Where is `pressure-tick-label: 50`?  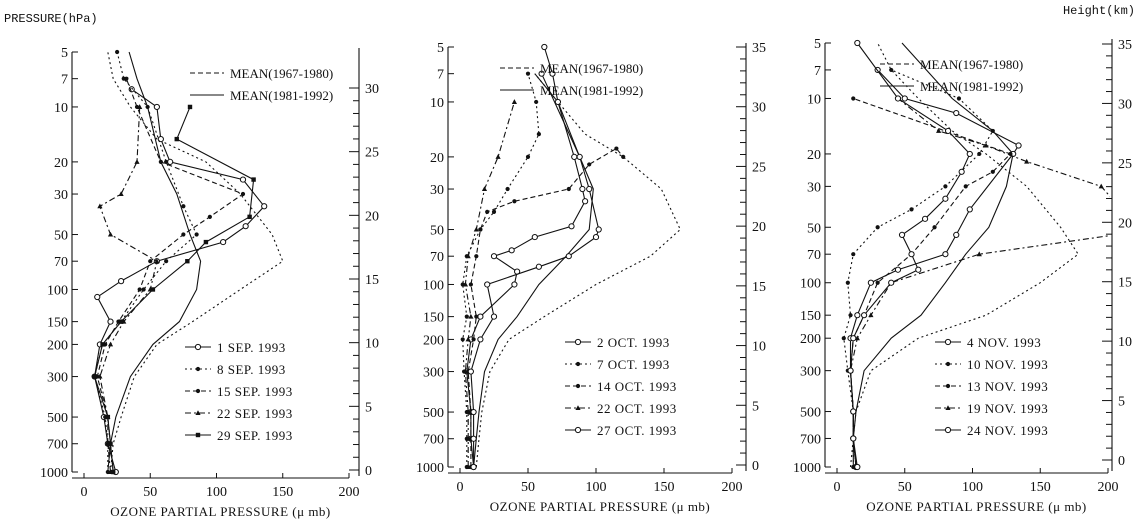
pressure-tick-label: 50 is located at coordinates (61, 236).